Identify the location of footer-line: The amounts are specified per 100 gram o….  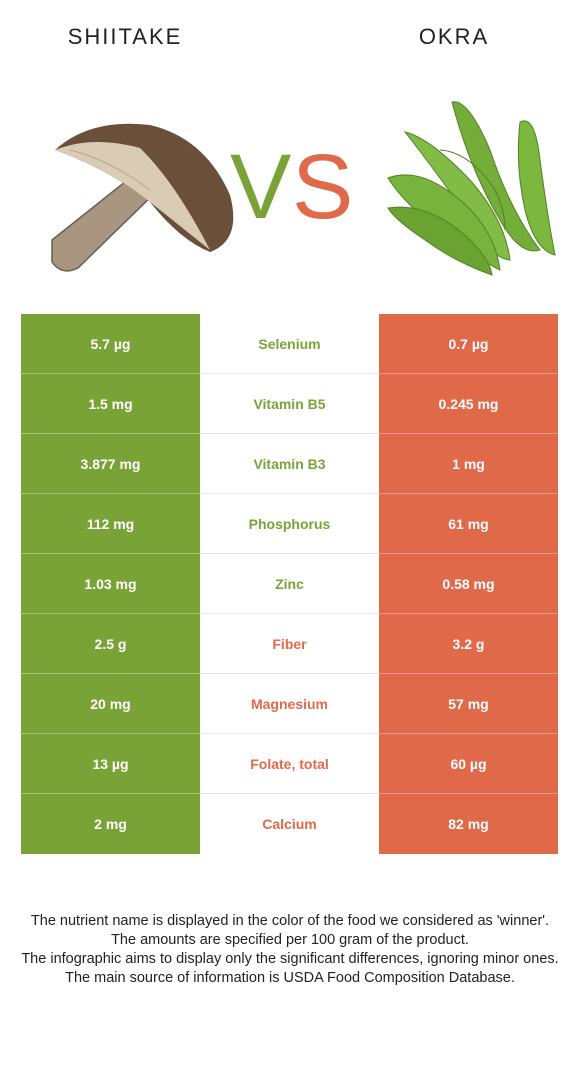
(290, 940).